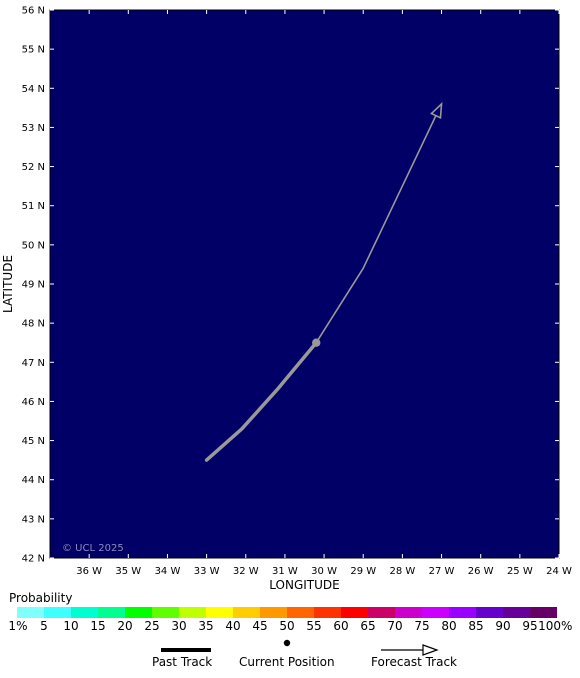 This screenshot has height=678, width=580. What do you see at coordinates (33, 206) in the screenshot?
I see `lat-tick-label: 51 N` at bounding box center [33, 206].